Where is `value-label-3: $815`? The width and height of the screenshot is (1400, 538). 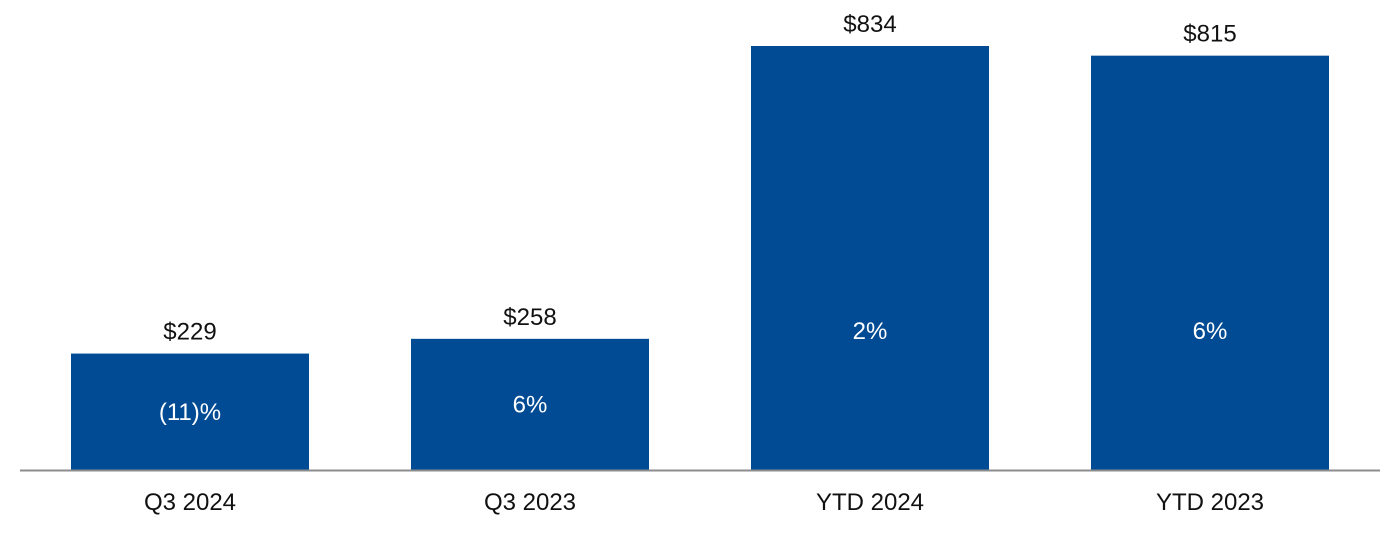
value-label-3: $815 is located at coordinates (1209, 34).